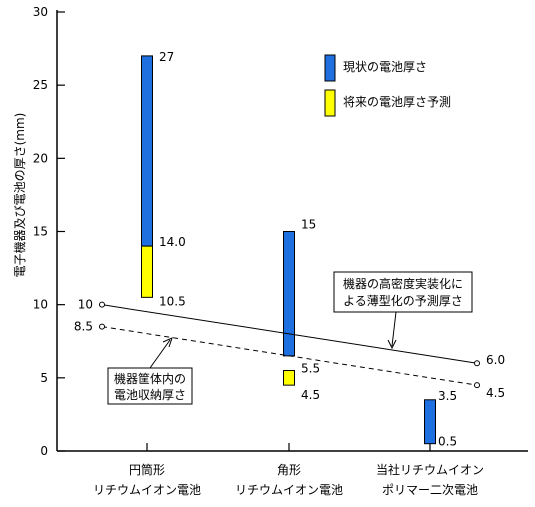 The image size is (535, 507). Describe the element at coordinates (19, 195) in the screenshot. I see `y-axis-label: 電子機器及び電池の厚さ(mm)` at that location.